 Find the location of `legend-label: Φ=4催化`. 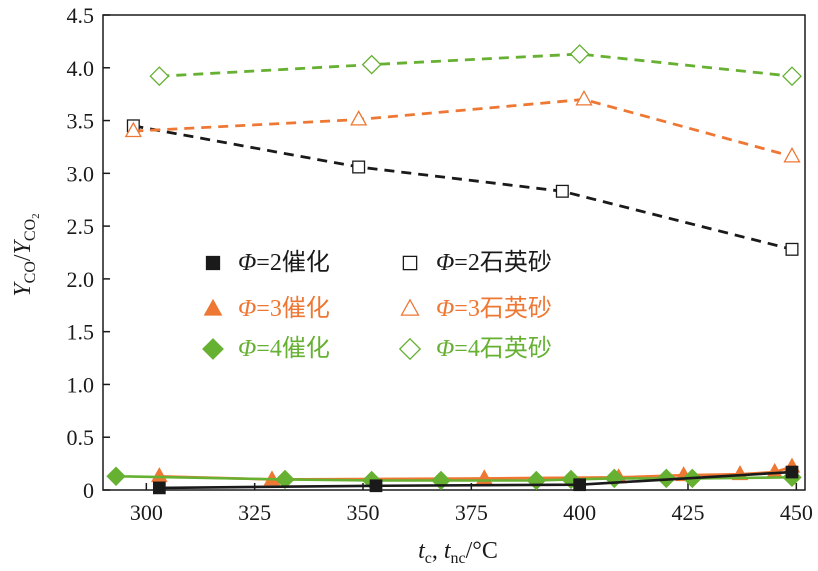

legend-label: Φ=4催化 is located at coordinates (284, 348).